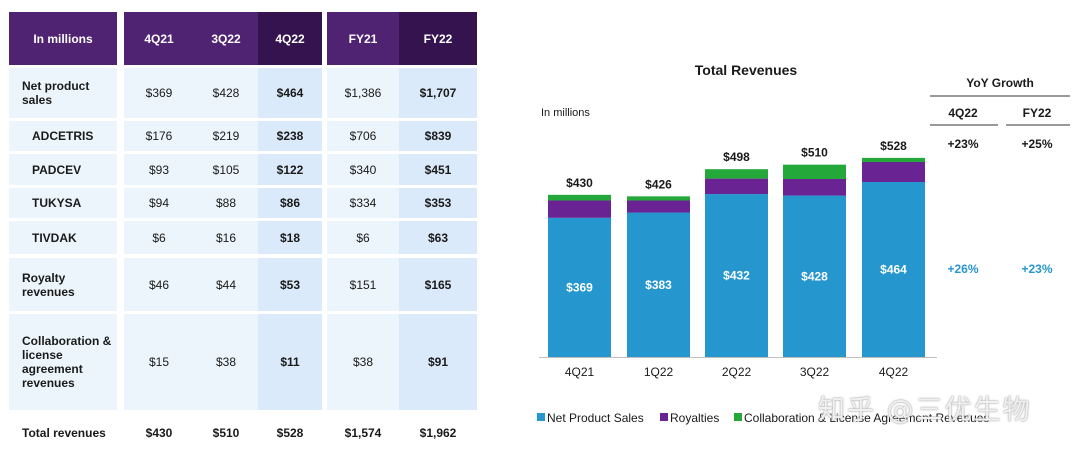  What do you see at coordinates (737, 372) in the screenshot?
I see `x-tick-label: 2Q22` at bounding box center [737, 372].